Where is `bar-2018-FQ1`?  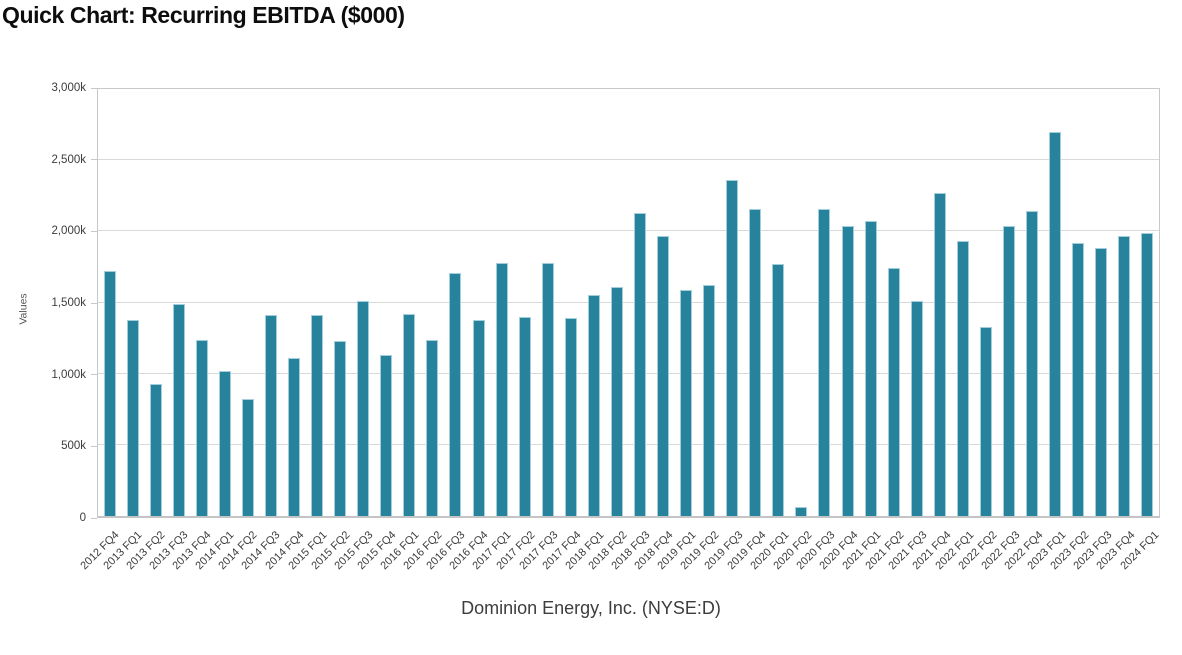 bar-2018-FQ1 is located at coordinates (593, 405).